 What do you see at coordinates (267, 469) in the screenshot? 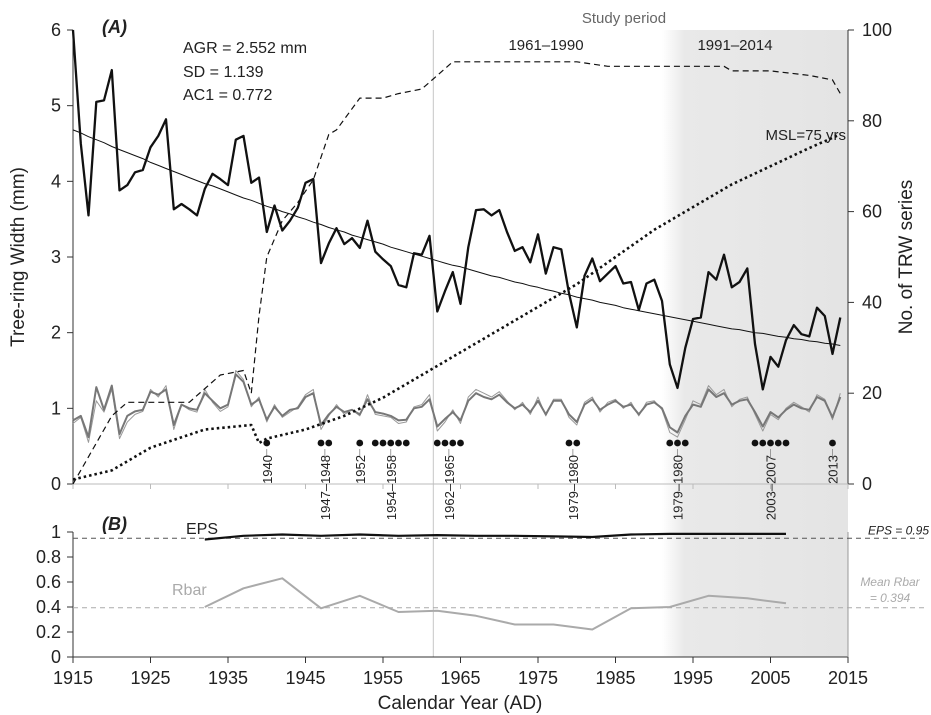
I see `event-label-1940: 1940` at bounding box center [267, 469].